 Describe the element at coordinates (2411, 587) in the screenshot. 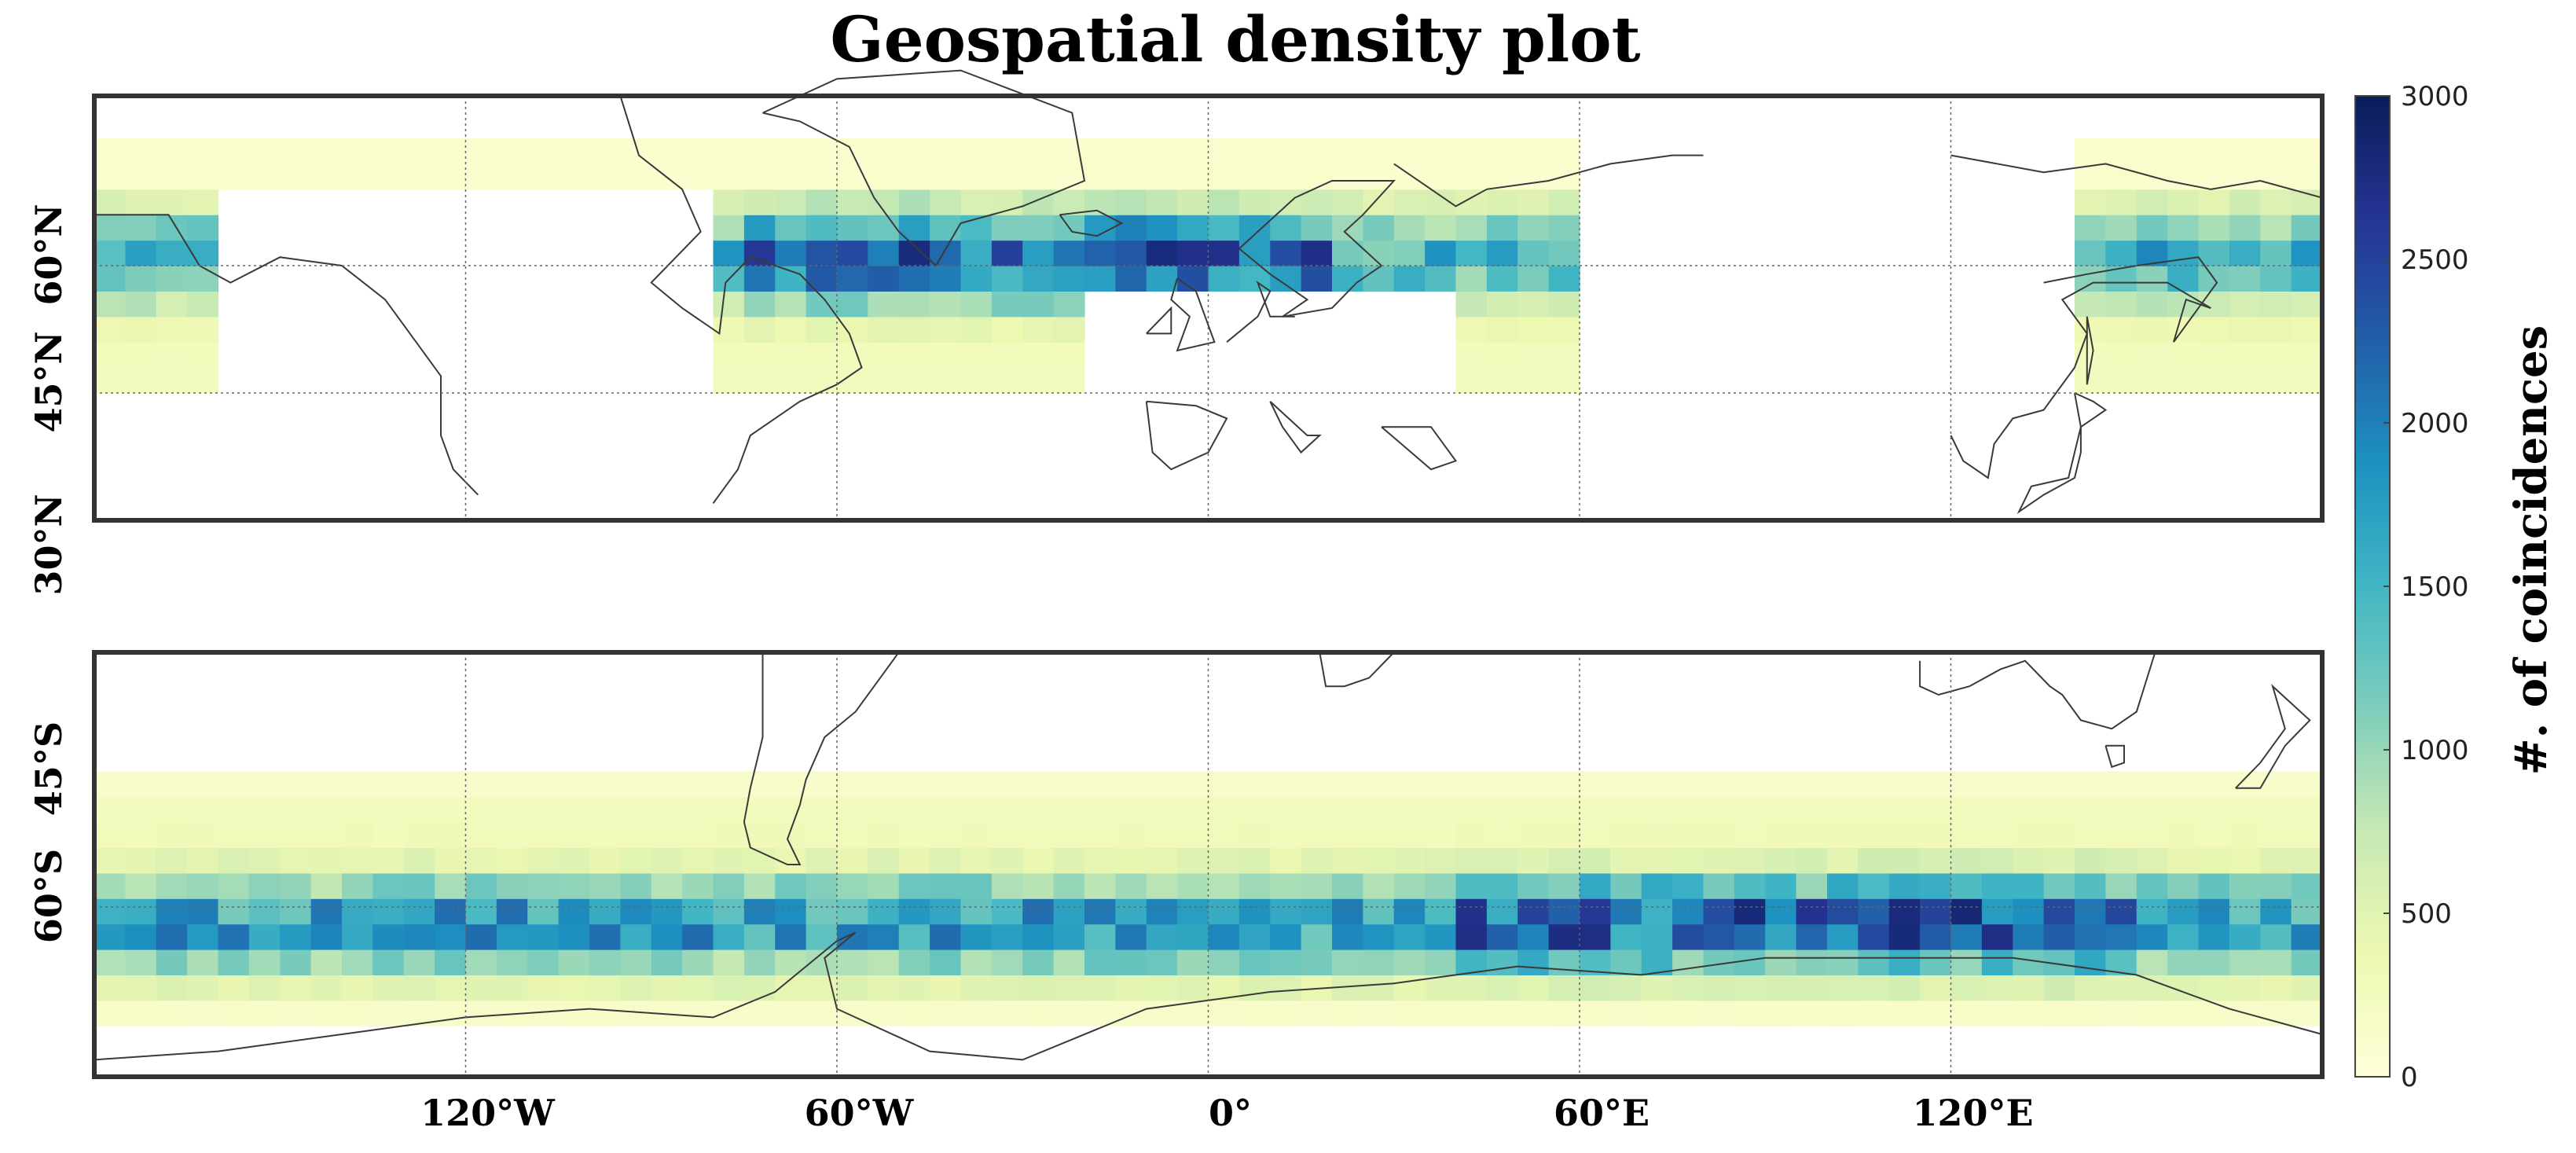

I see `colorbar: 0 500 1000 1500 2000 2500 3000` at that location.